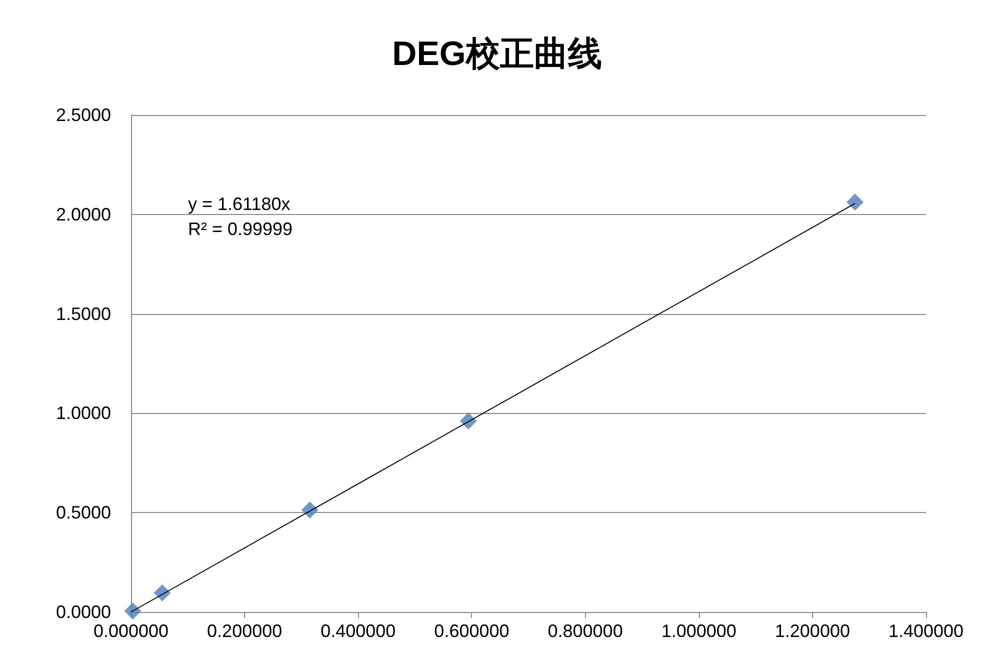 This screenshot has width=994, height=667. Describe the element at coordinates (585, 631) in the screenshot. I see `x-tick-label: 0.800000` at that location.